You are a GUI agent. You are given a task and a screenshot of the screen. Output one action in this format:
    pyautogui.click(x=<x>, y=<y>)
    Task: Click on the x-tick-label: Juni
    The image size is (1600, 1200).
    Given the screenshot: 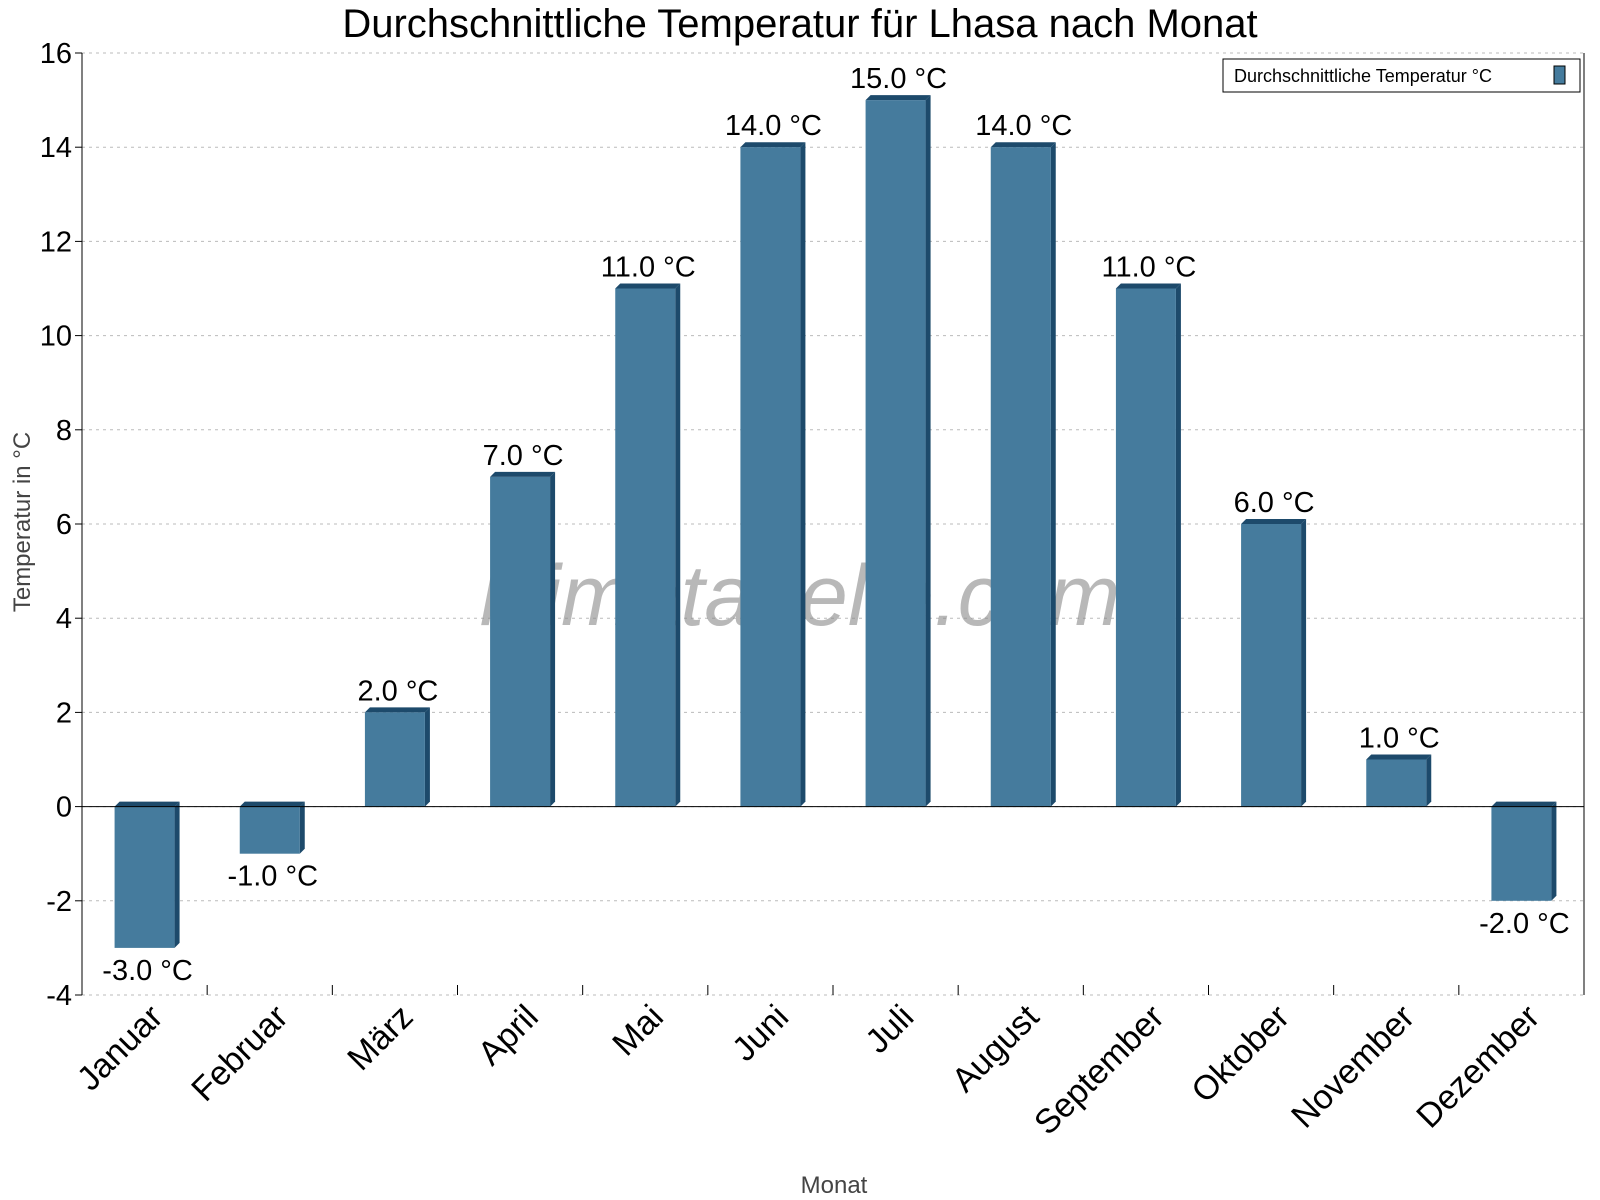 What is the action you would take?
    pyautogui.click(x=760, y=1033)
    